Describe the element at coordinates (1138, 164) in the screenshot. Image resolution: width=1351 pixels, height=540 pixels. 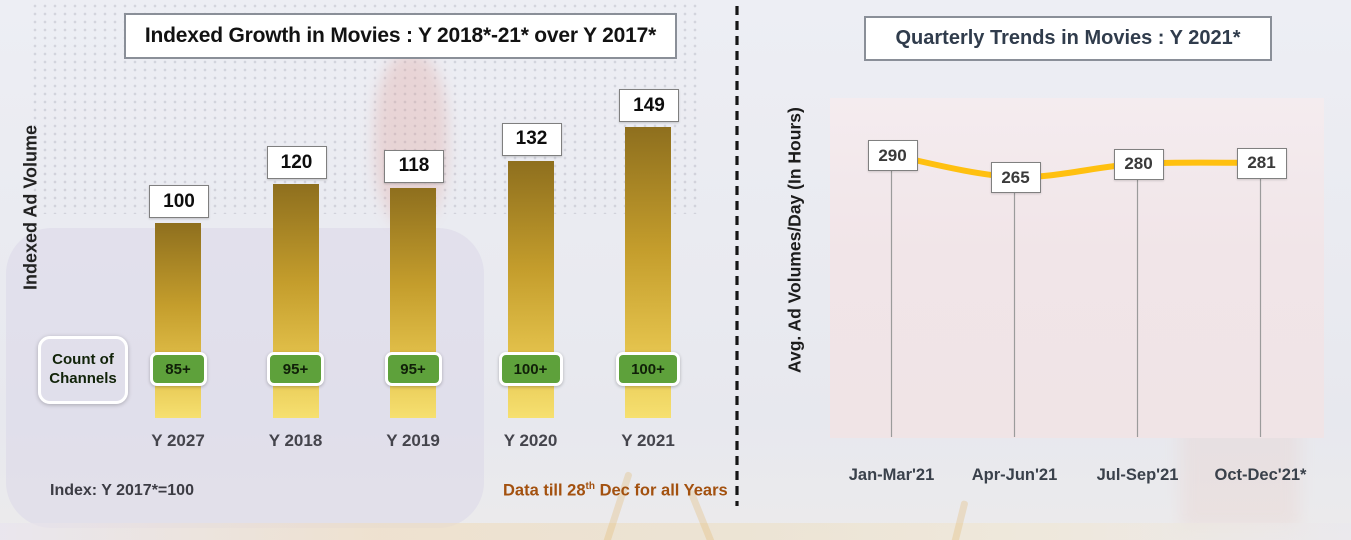
I see `point-value-label: 280` at that location.